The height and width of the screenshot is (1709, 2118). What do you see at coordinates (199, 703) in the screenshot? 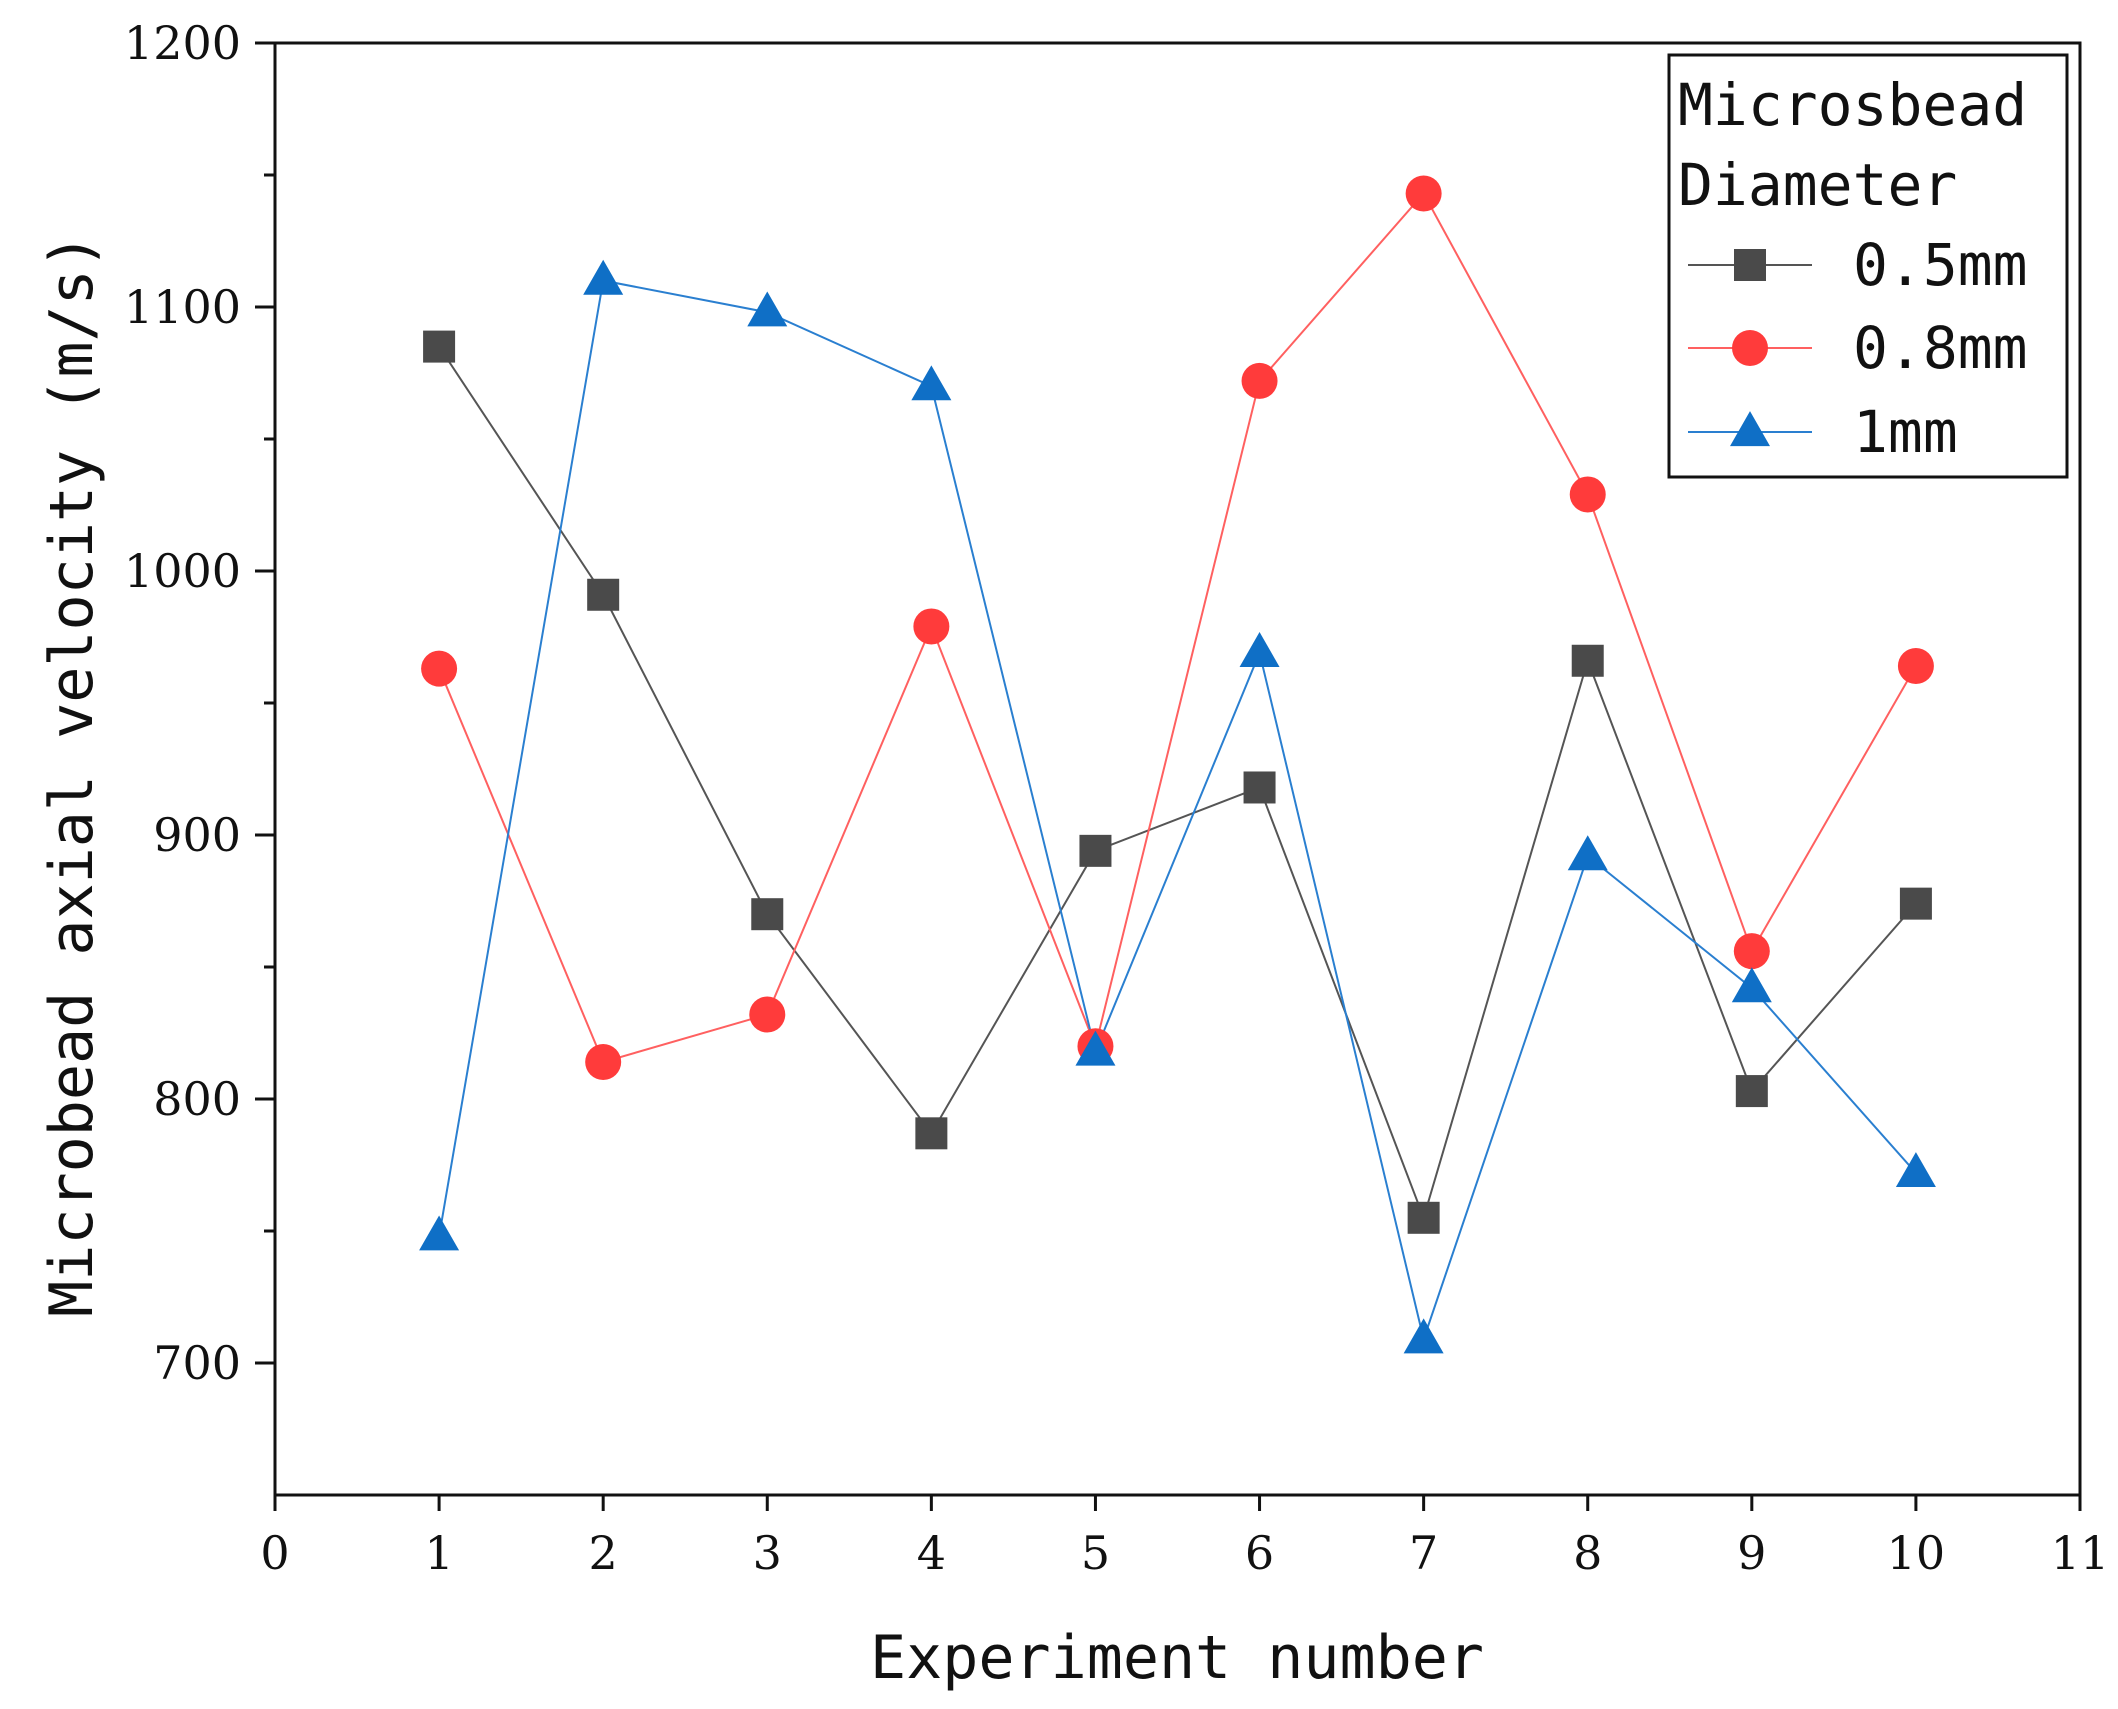
I see `y-axis: 700 800 900 1000 1100 1200` at bounding box center [199, 703].